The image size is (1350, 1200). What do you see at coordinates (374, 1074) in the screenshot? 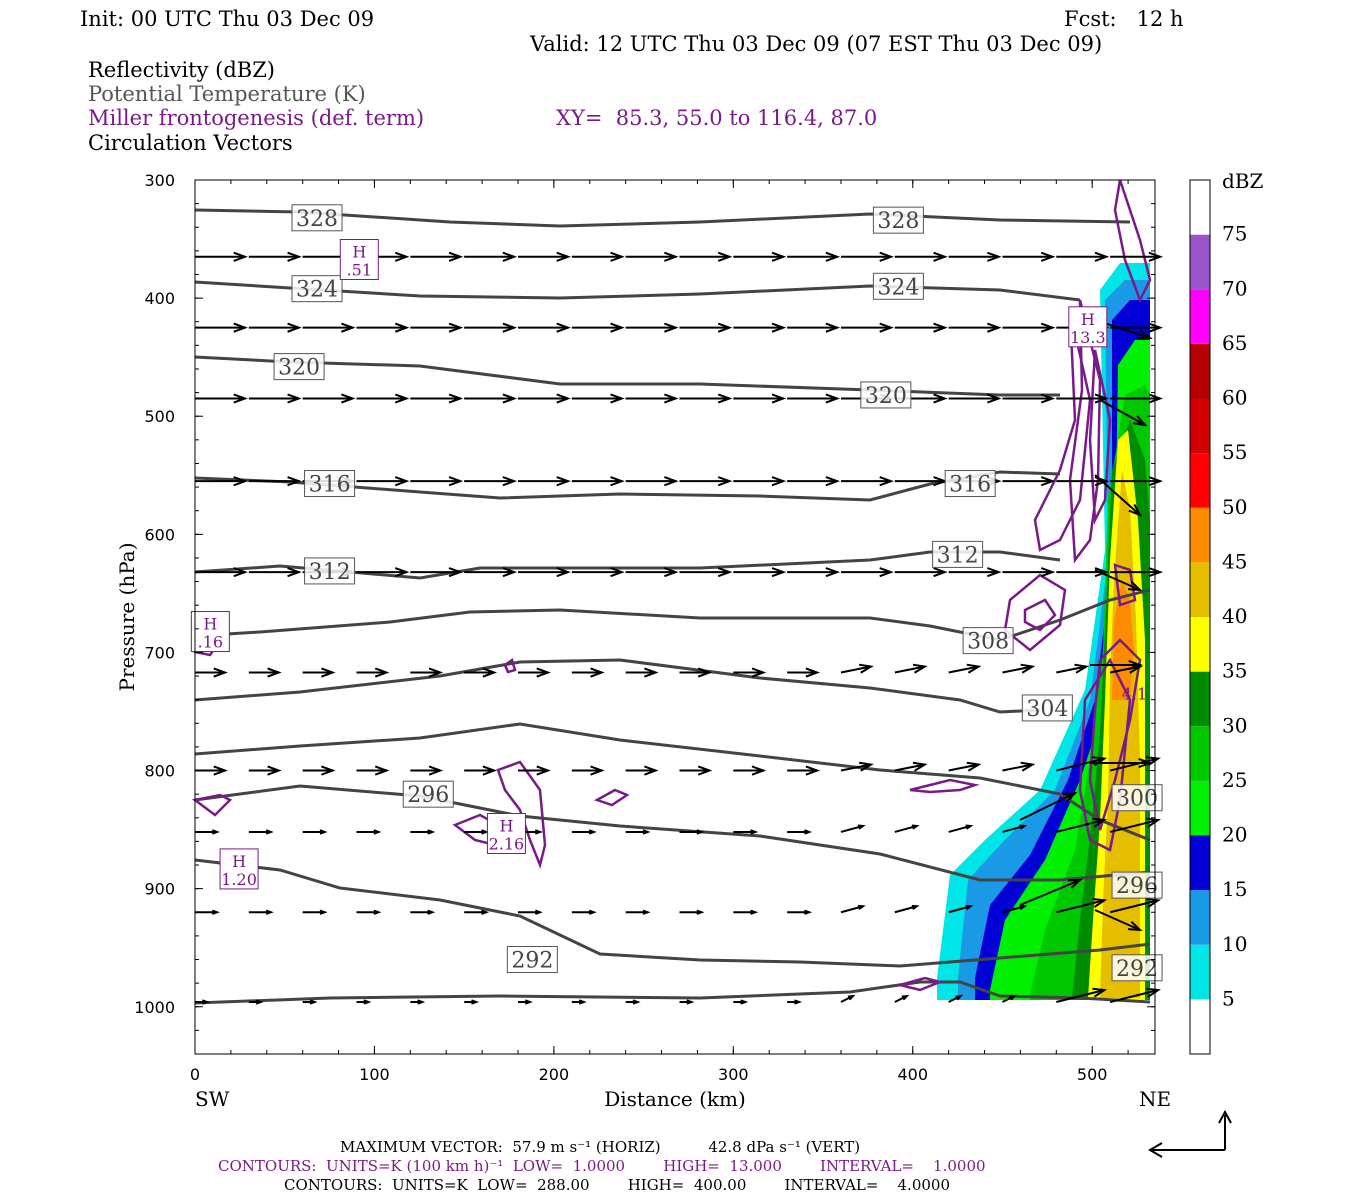
I see `x-tick-label: 100` at bounding box center [374, 1074].